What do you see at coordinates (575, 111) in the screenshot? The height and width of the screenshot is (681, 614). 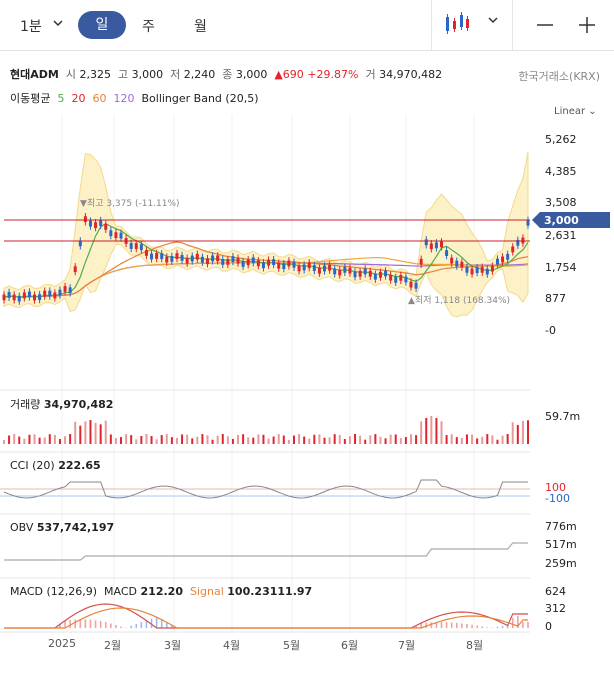 I see `scale-select: Linear ⌄` at bounding box center [575, 111].